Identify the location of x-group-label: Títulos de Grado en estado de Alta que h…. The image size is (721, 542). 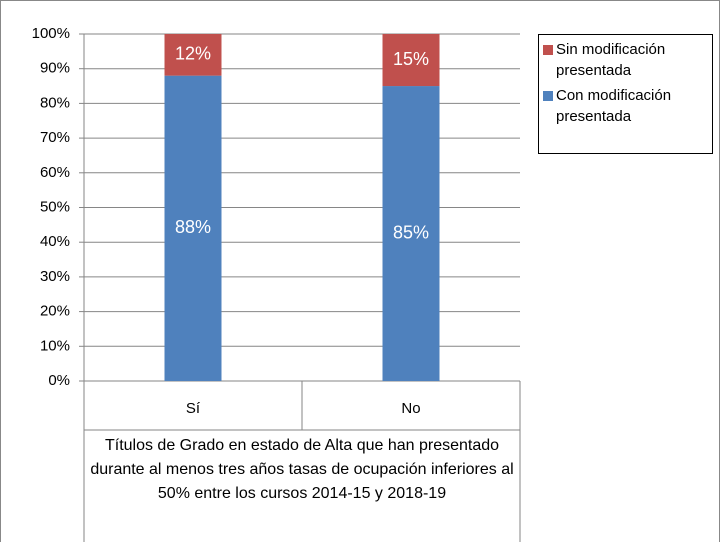
(302, 469).